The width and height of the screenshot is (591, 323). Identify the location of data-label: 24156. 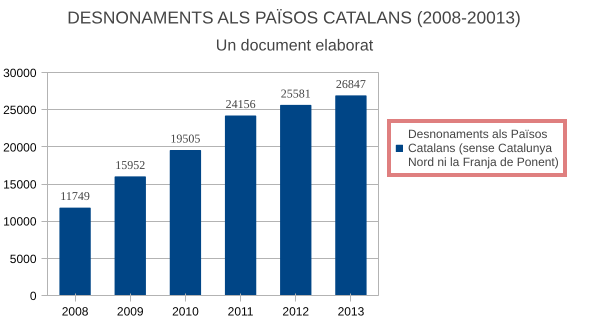
(241, 103).